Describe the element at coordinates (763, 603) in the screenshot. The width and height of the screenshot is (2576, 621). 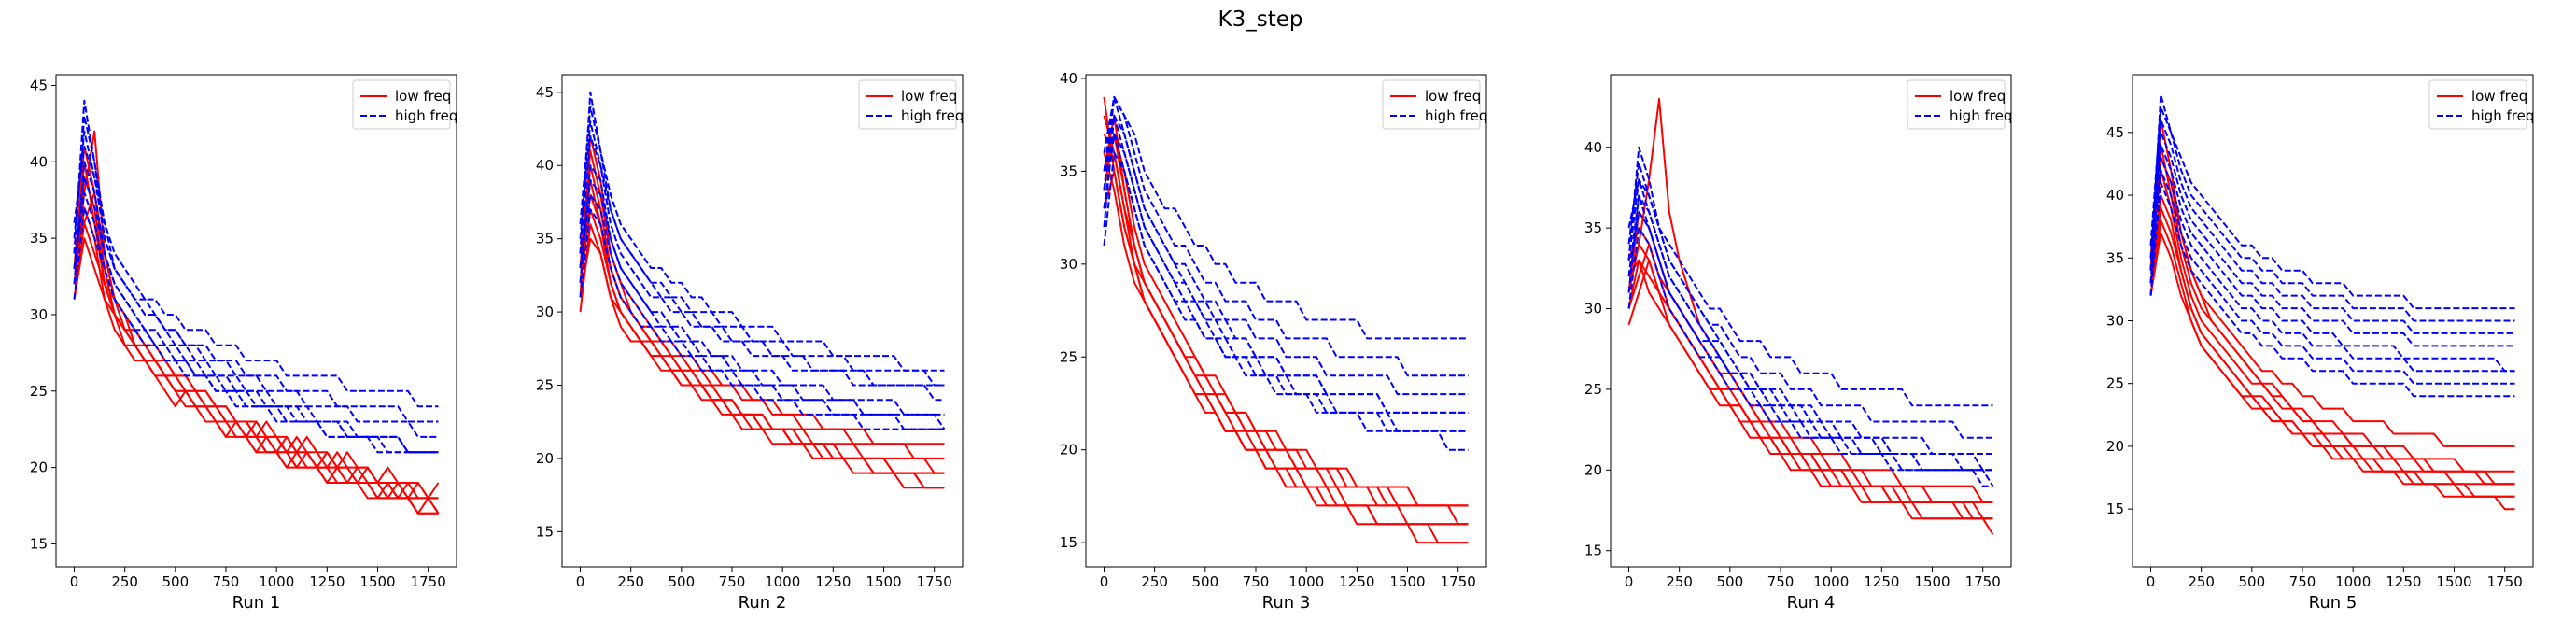
I see `x-axis-label: Run 2` at that location.